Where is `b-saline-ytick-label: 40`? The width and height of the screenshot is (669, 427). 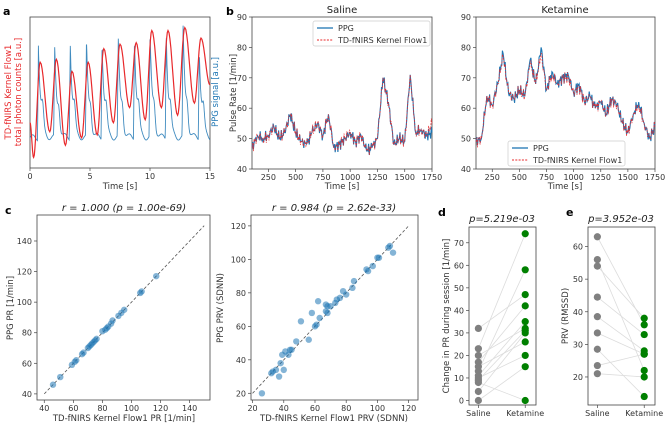
b-saline-ytick-label: 40 is located at coordinates (242, 169).